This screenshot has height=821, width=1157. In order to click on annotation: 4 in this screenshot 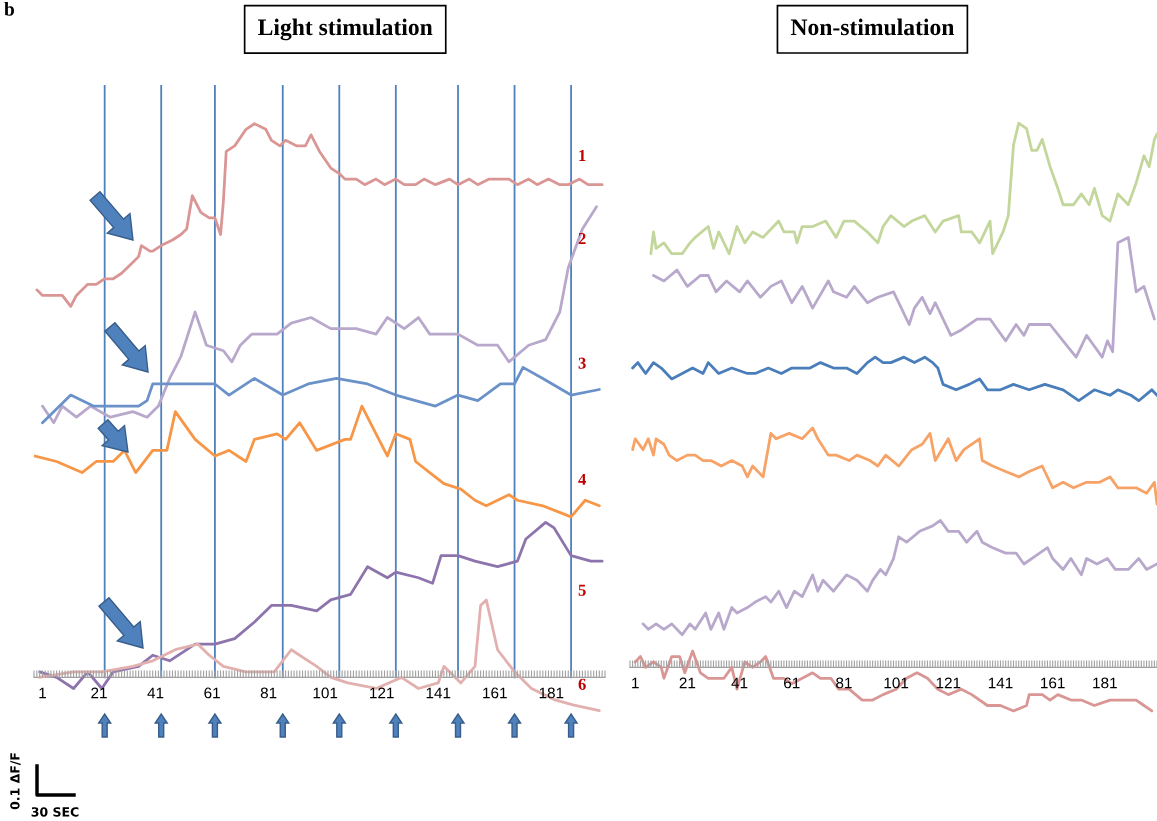, I will do `click(582, 479)`.